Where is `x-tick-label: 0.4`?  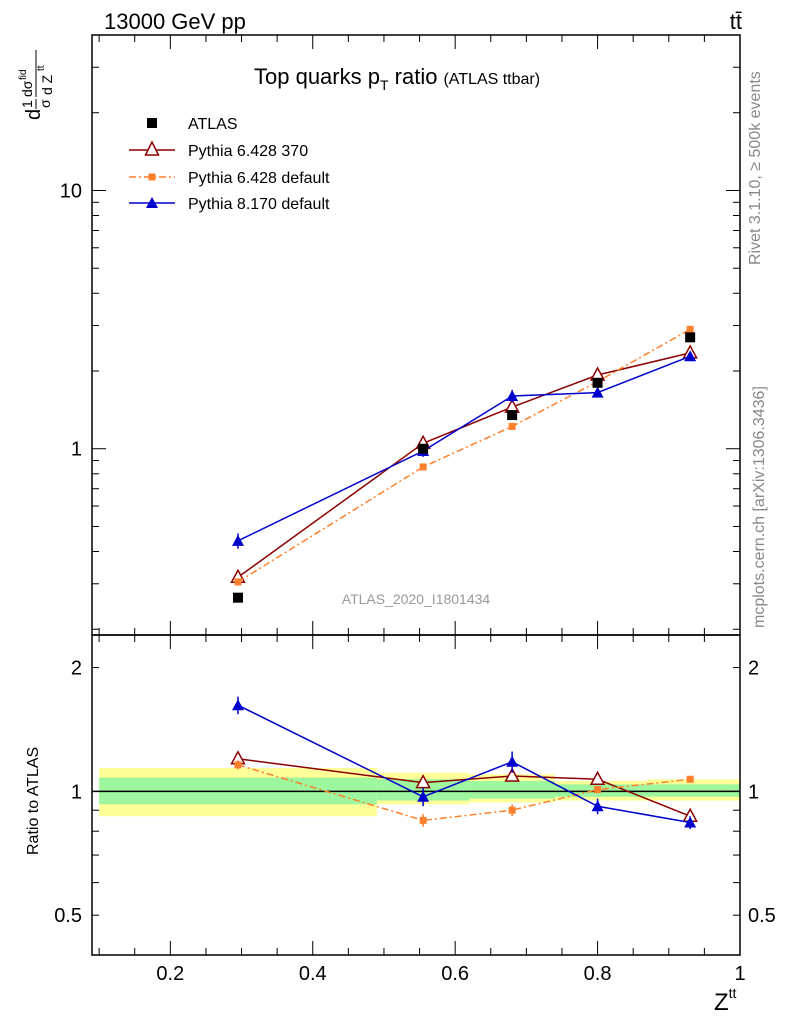 x-tick-label: 0.4 is located at coordinates (313, 974).